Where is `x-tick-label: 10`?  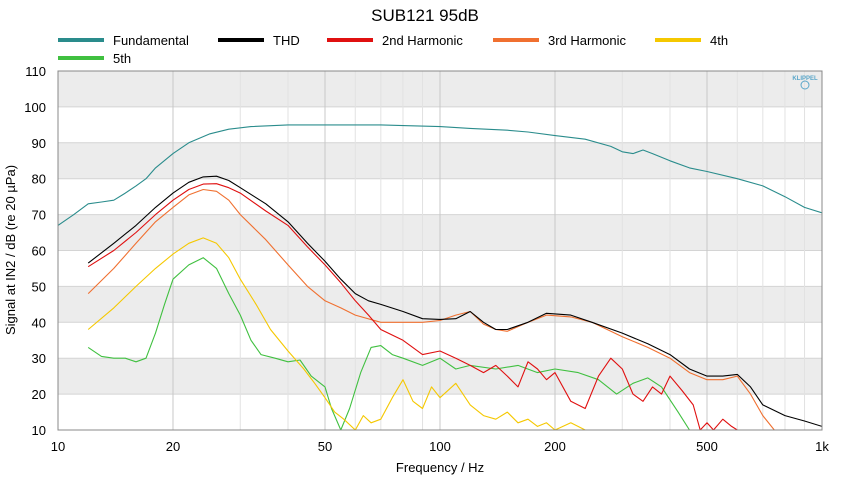 x-tick-label: 10 is located at coordinates (58, 446).